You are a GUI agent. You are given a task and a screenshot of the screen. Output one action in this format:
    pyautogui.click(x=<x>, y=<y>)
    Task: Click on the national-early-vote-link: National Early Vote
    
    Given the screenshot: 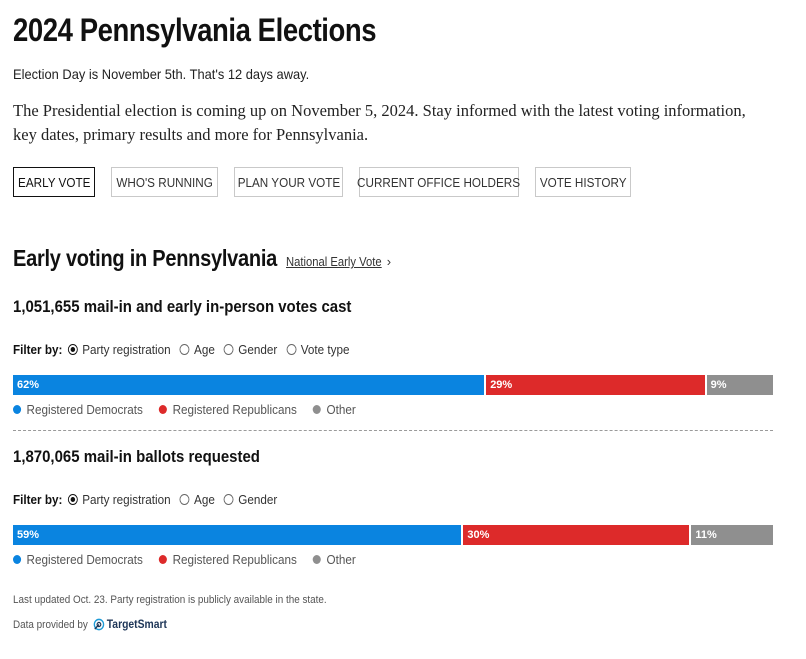 What is the action you would take?
    pyautogui.click(x=334, y=262)
    